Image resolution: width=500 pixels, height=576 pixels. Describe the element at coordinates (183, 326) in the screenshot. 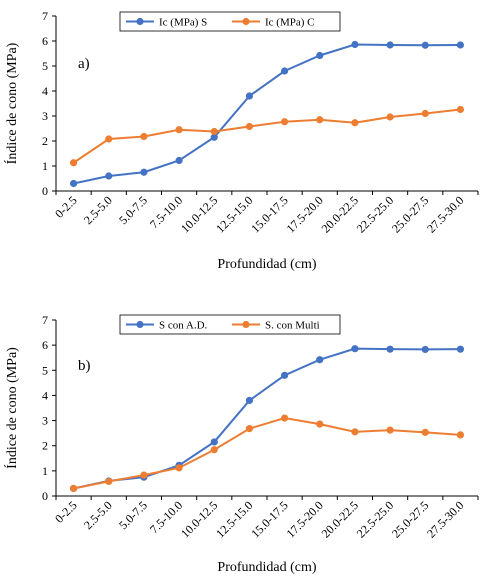

I see `legend-entry-label: S con A.D.` at that location.